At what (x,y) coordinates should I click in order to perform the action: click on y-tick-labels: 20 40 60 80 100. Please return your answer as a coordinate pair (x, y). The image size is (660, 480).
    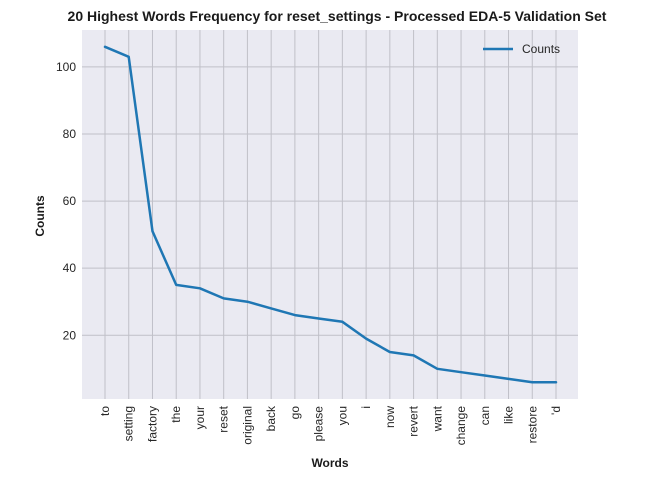
    Looking at the image, I should click on (66, 201).